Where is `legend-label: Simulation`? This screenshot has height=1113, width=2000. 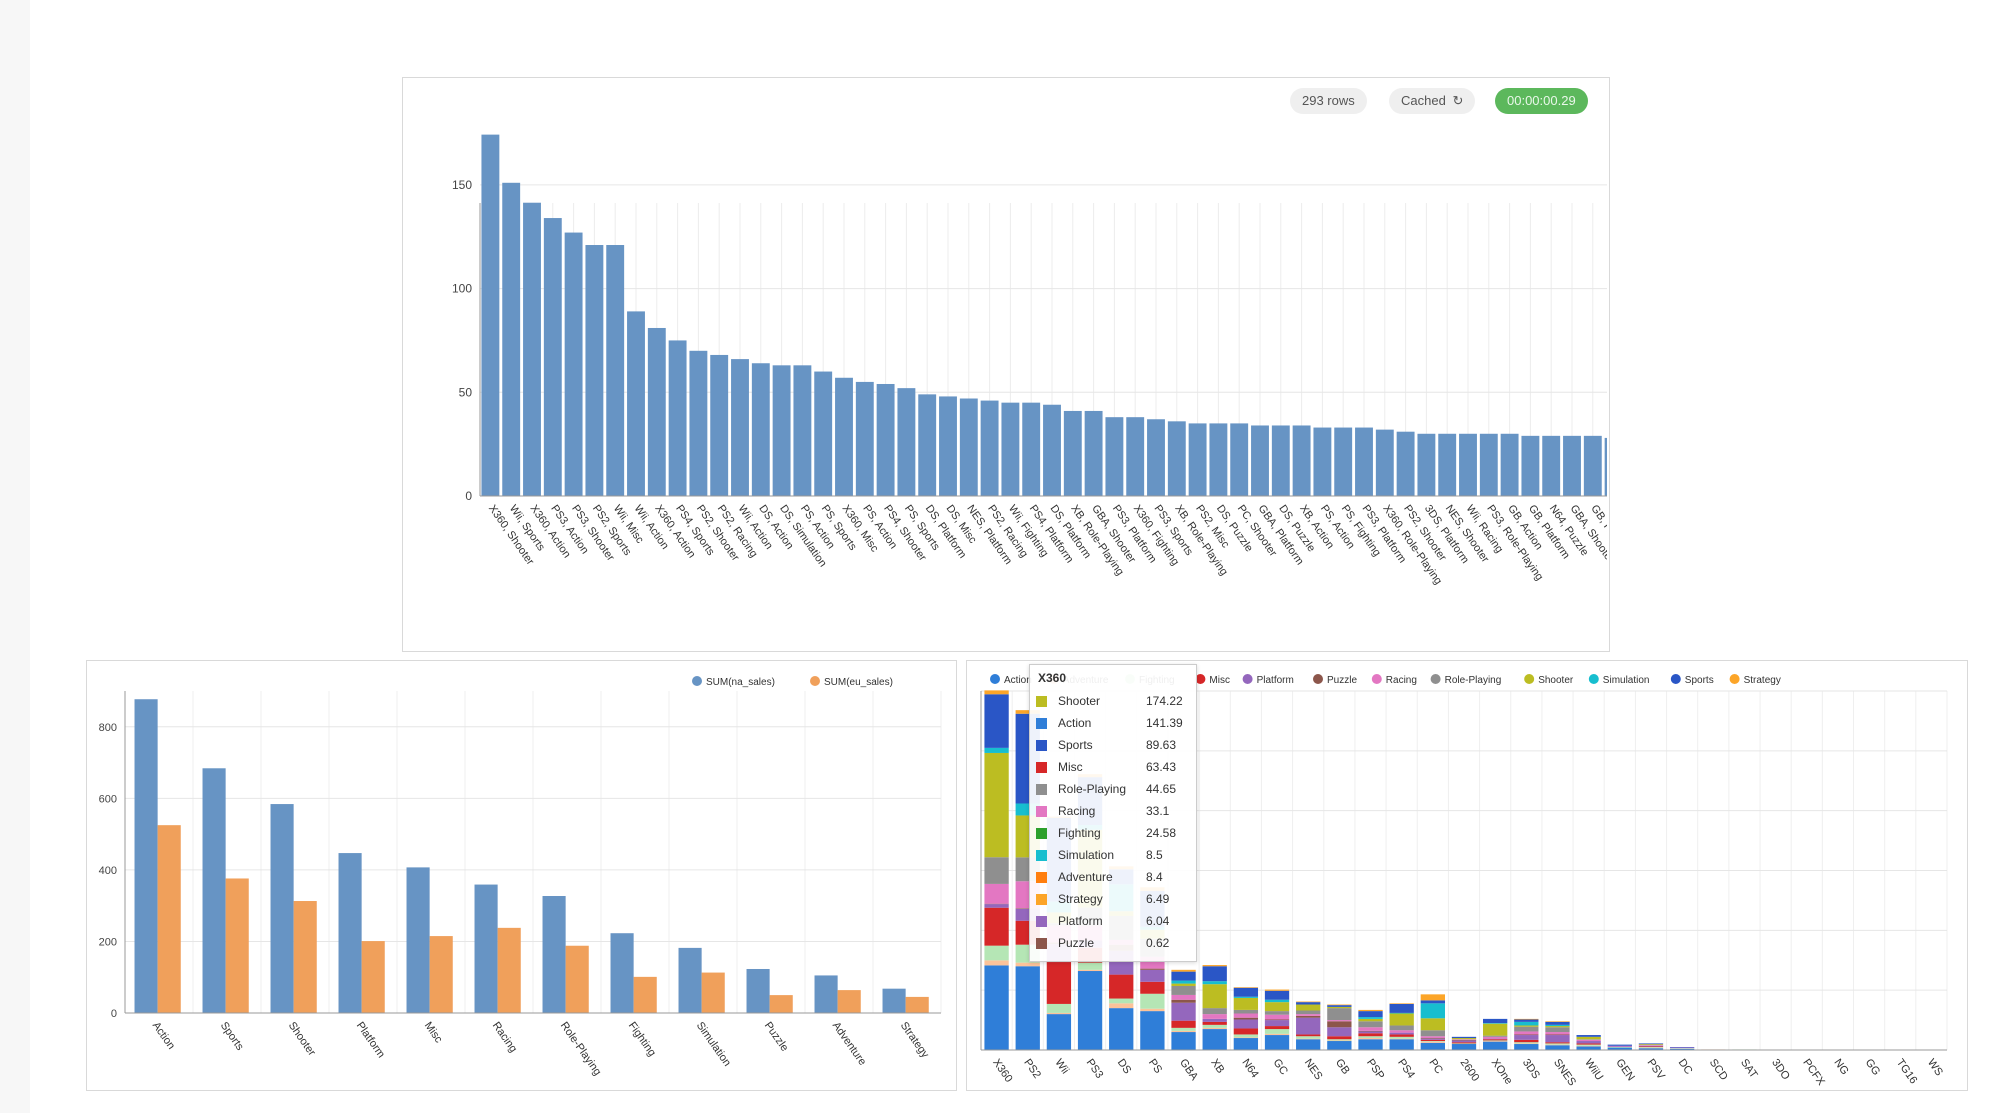
legend-label: Simulation is located at coordinates (1626, 680).